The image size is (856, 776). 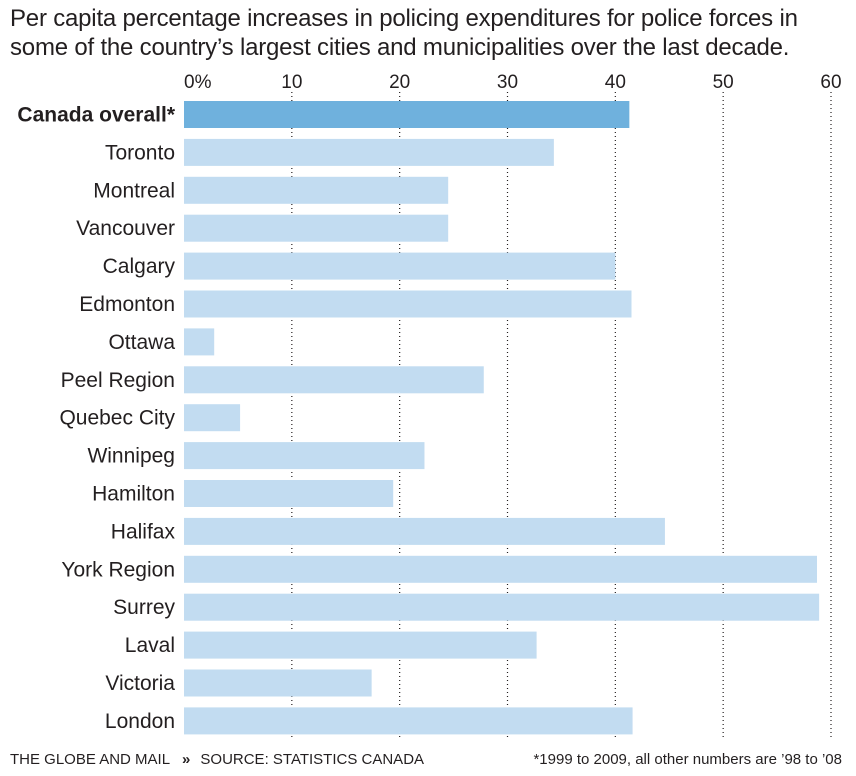 What do you see at coordinates (316, 190) in the screenshot?
I see `bar-montreal` at bounding box center [316, 190].